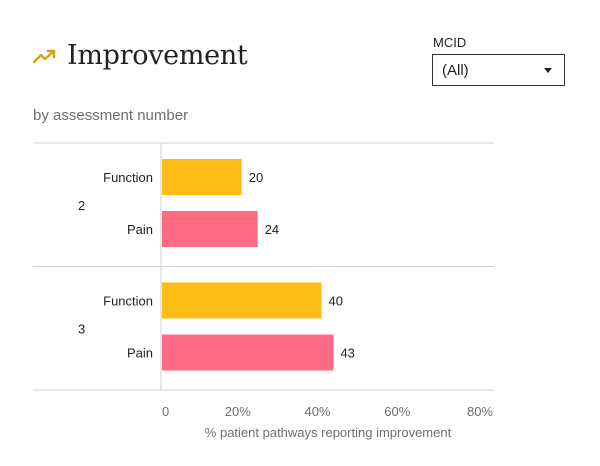 This screenshot has height=466, width=600. I want to click on trending-up-icon, so click(44, 56).